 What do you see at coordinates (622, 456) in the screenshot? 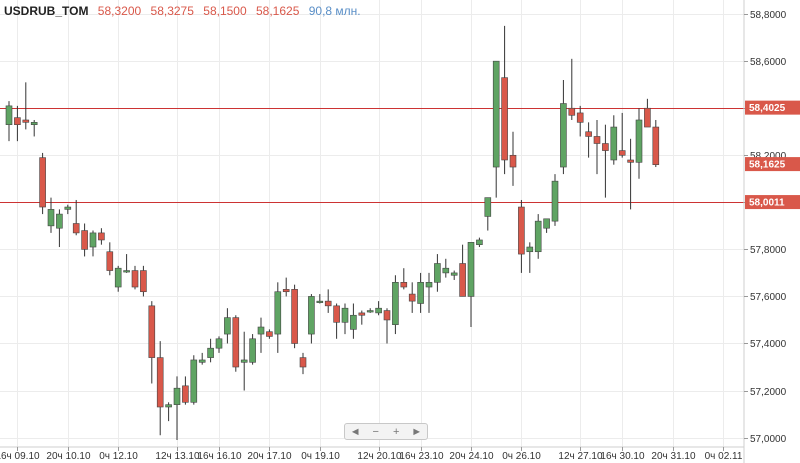
I see `x-tick-label: 16ч 30.10` at bounding box center [622, 456].